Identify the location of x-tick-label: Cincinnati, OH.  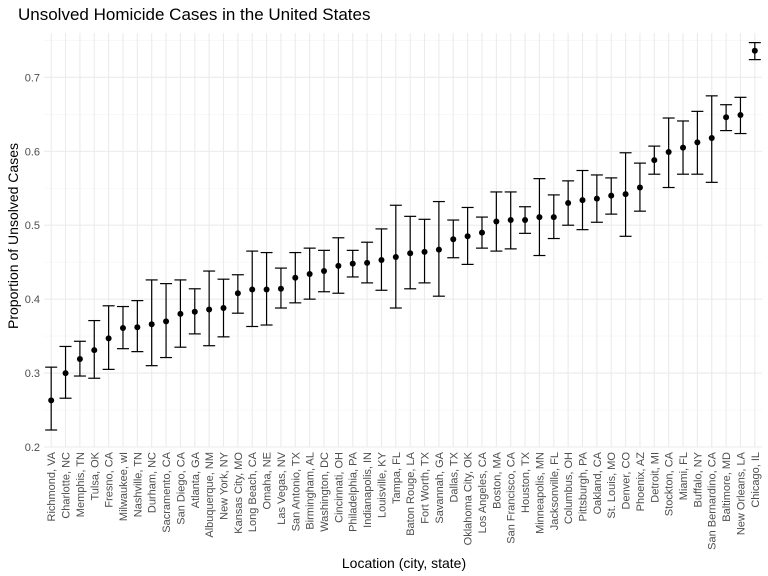
(339, 487).